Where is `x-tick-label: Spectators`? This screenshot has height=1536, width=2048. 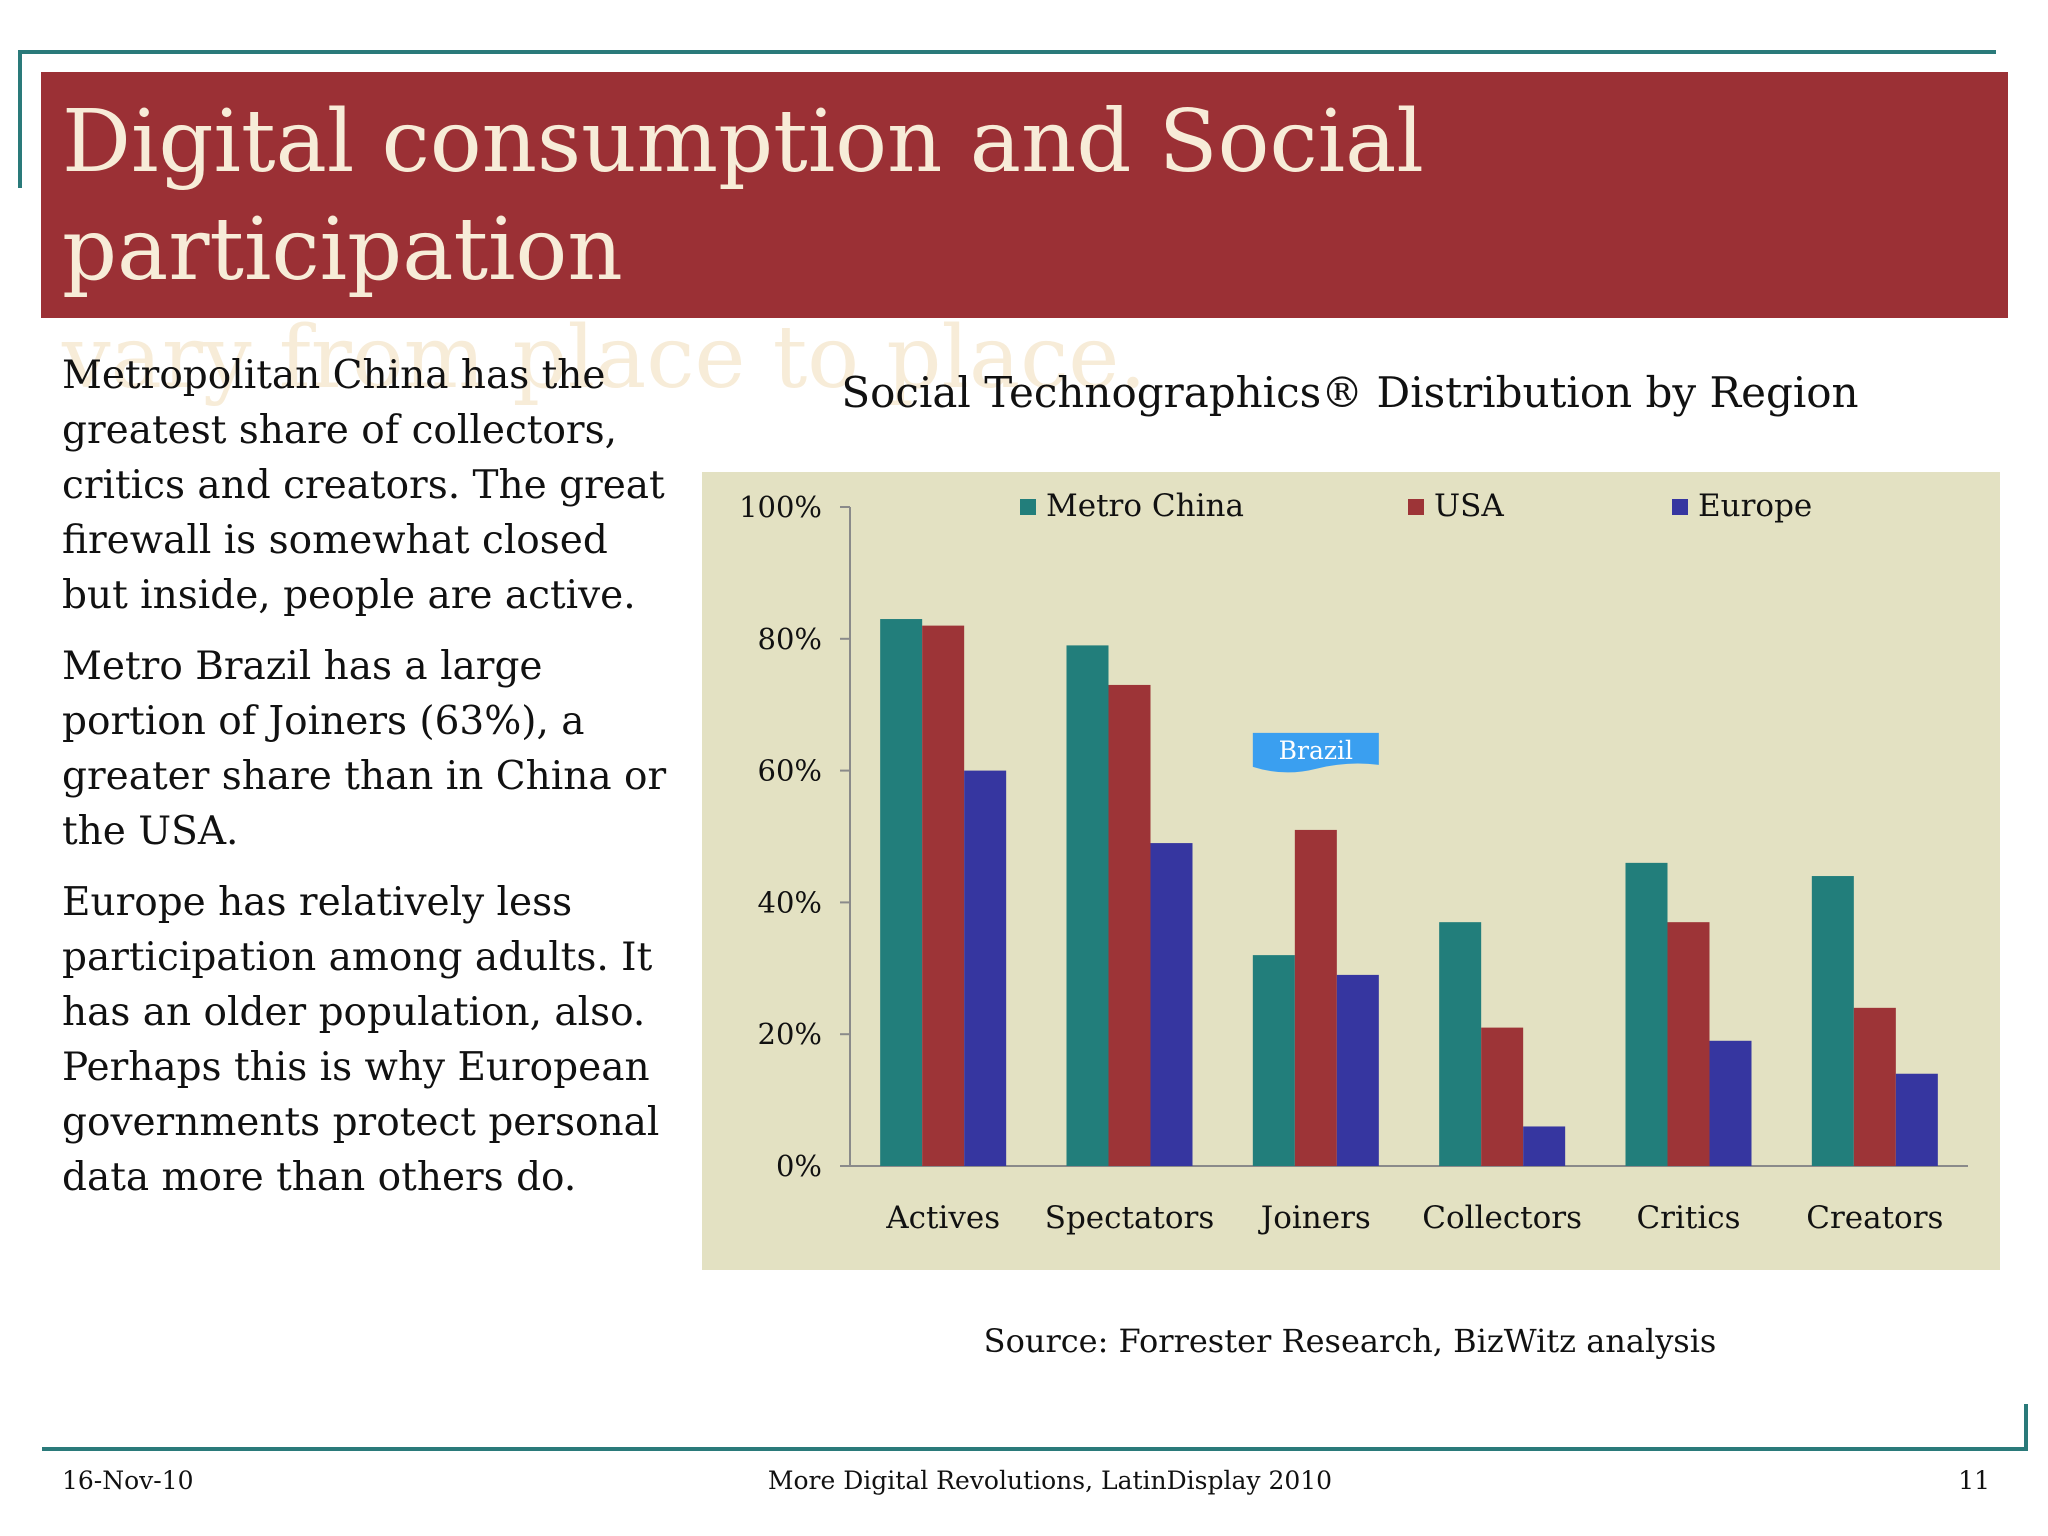 x-tick-label: Spectators is located at coordinates (1130, 1218).